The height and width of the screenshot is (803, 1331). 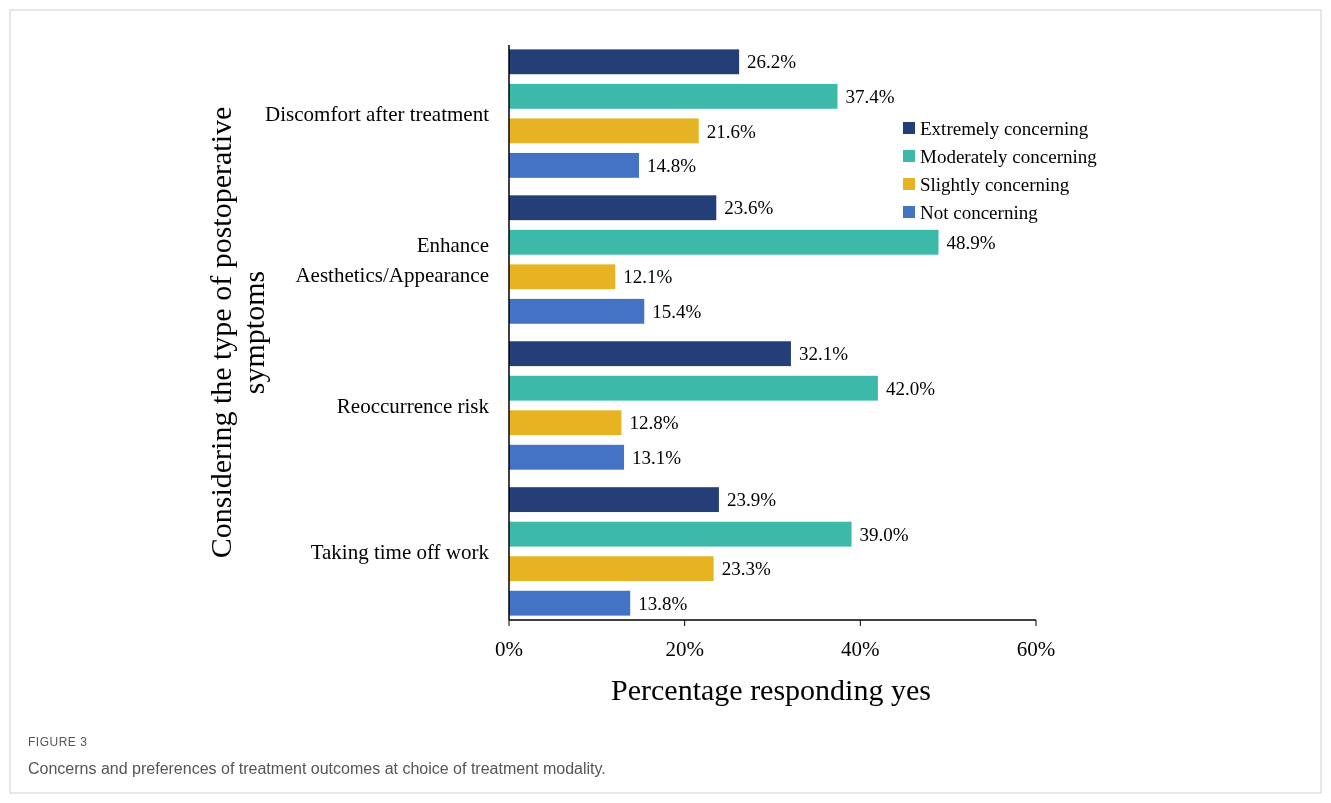 I want to click on data-label: 13.1%, so click(x=657, y=457).